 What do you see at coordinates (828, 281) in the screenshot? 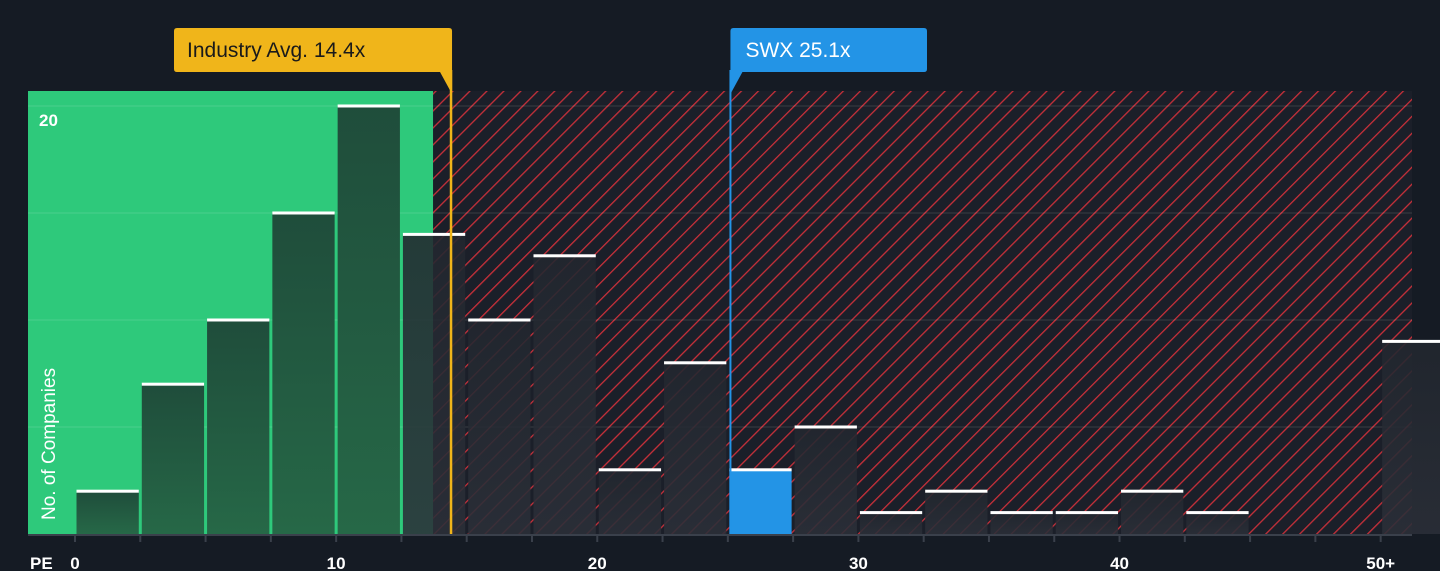
I see `company-pe-callout: SWX 25.1x` at bounding box center [828, 281].